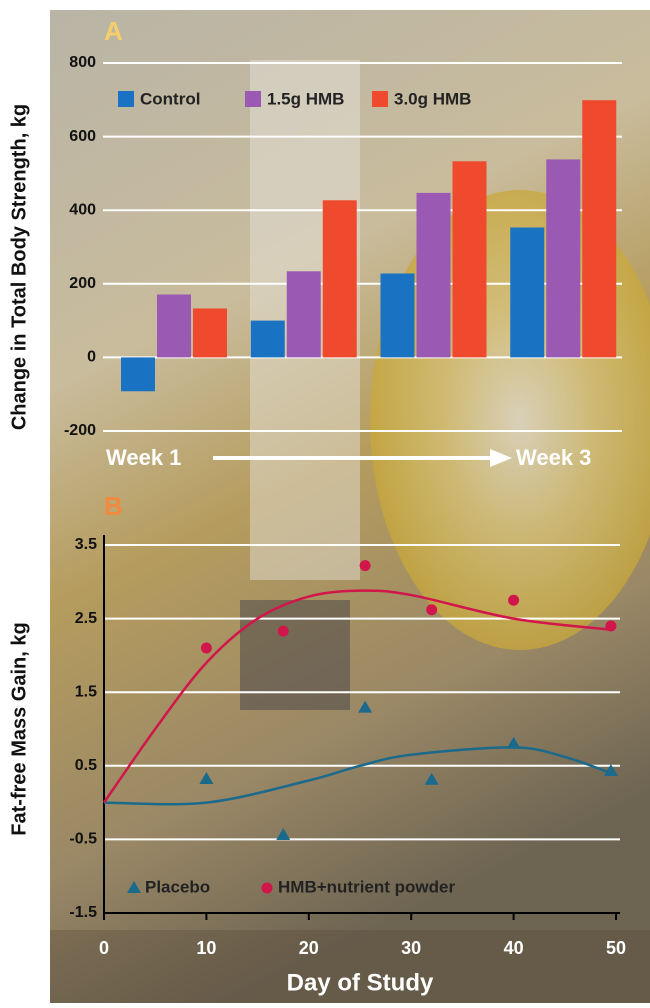 This screenshot has height=1008, width=650. What do you see at coordinates (350, 966) in the screenshot?
I see `photo-floor` at bounding box center [350, 966].